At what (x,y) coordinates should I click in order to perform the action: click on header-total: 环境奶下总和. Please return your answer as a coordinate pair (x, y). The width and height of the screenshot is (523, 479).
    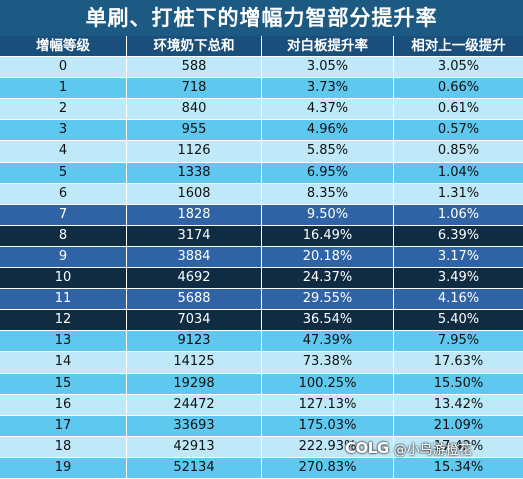
    Looking at the image, I should click on (194, 46).